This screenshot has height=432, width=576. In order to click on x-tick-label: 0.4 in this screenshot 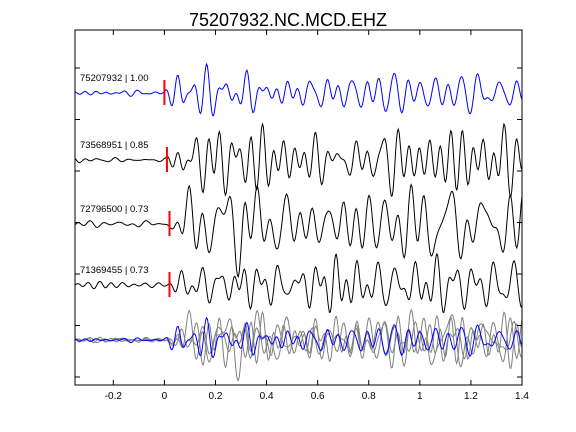, I will do `click(267, 396)`.